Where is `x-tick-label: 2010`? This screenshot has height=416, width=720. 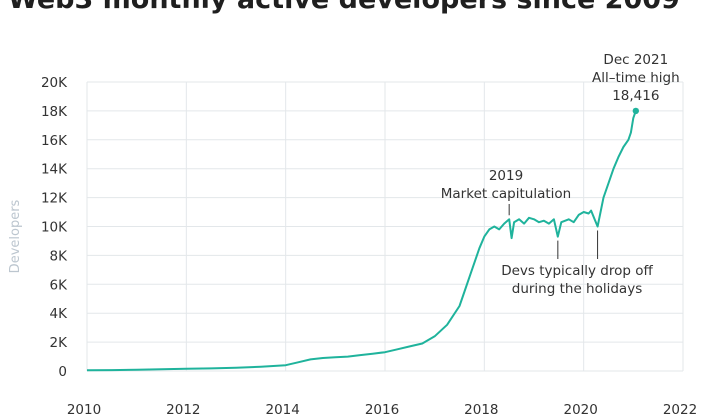
x-tick-label: 2010 is located at coordinates (84, 409).